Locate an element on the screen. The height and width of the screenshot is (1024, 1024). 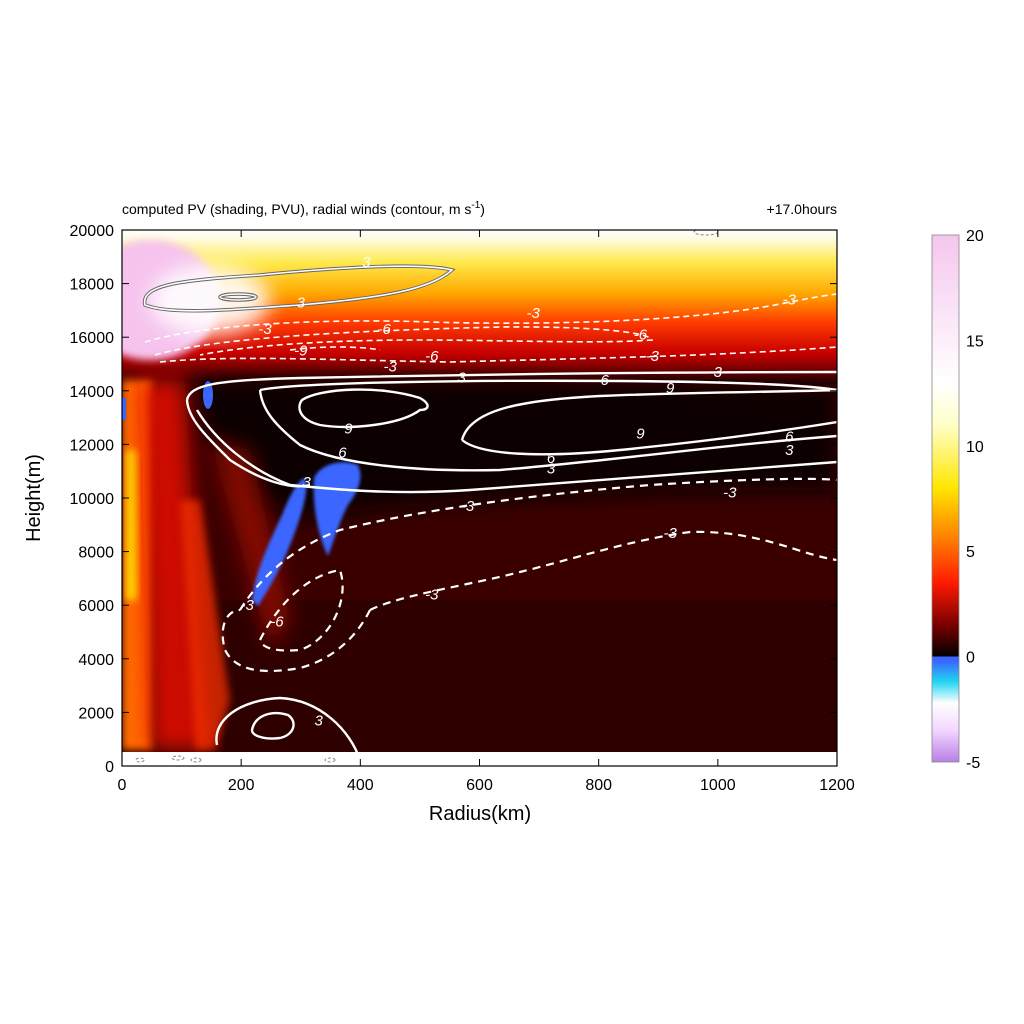
x-tick-label: 800 is located at coordinates (598, 785).